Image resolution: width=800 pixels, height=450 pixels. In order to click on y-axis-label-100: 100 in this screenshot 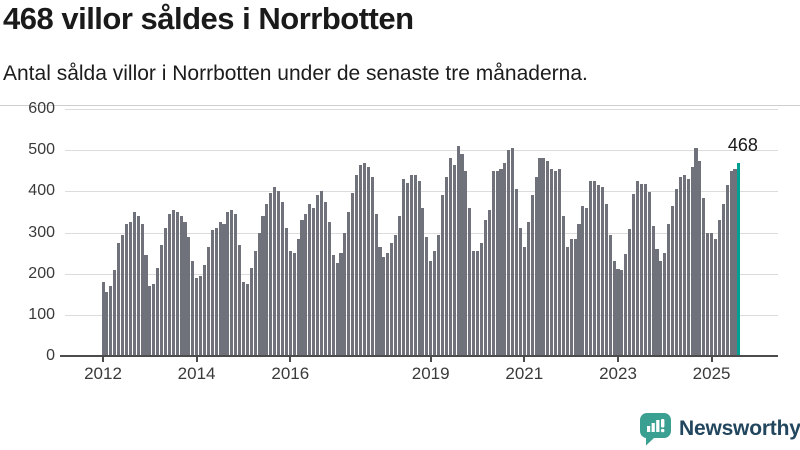, I will do `click(41, 314)`.